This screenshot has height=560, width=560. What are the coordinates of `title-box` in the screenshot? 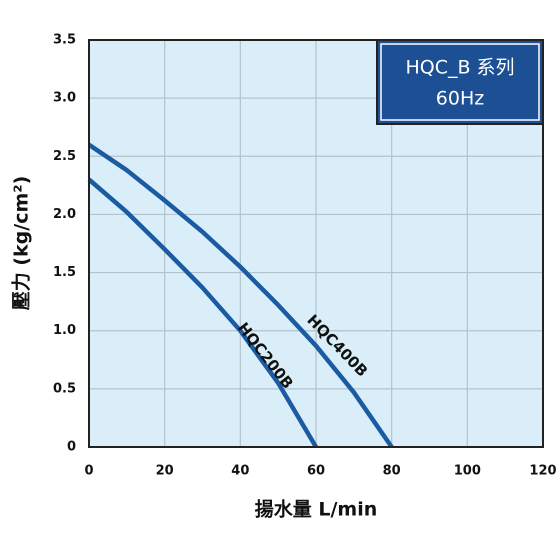 It's located at (460, 82).